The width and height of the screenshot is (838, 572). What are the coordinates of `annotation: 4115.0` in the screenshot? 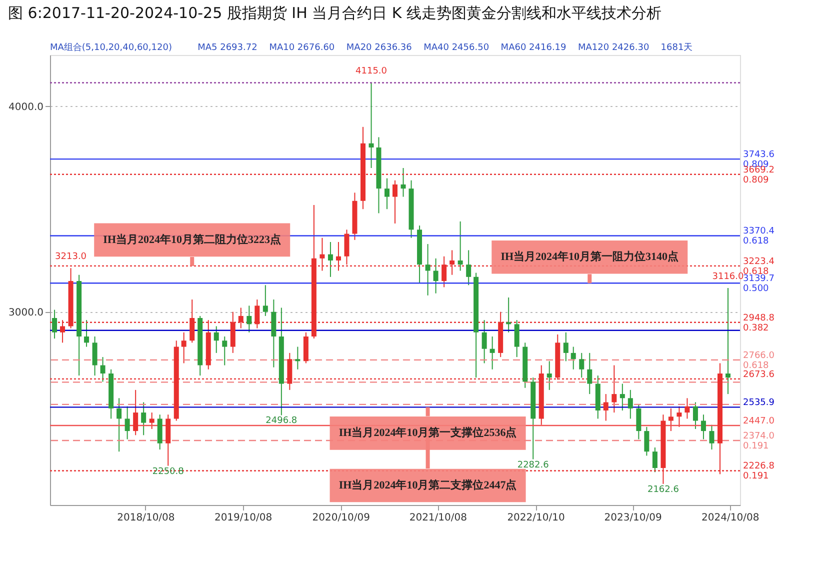 It's located at (372, 71).